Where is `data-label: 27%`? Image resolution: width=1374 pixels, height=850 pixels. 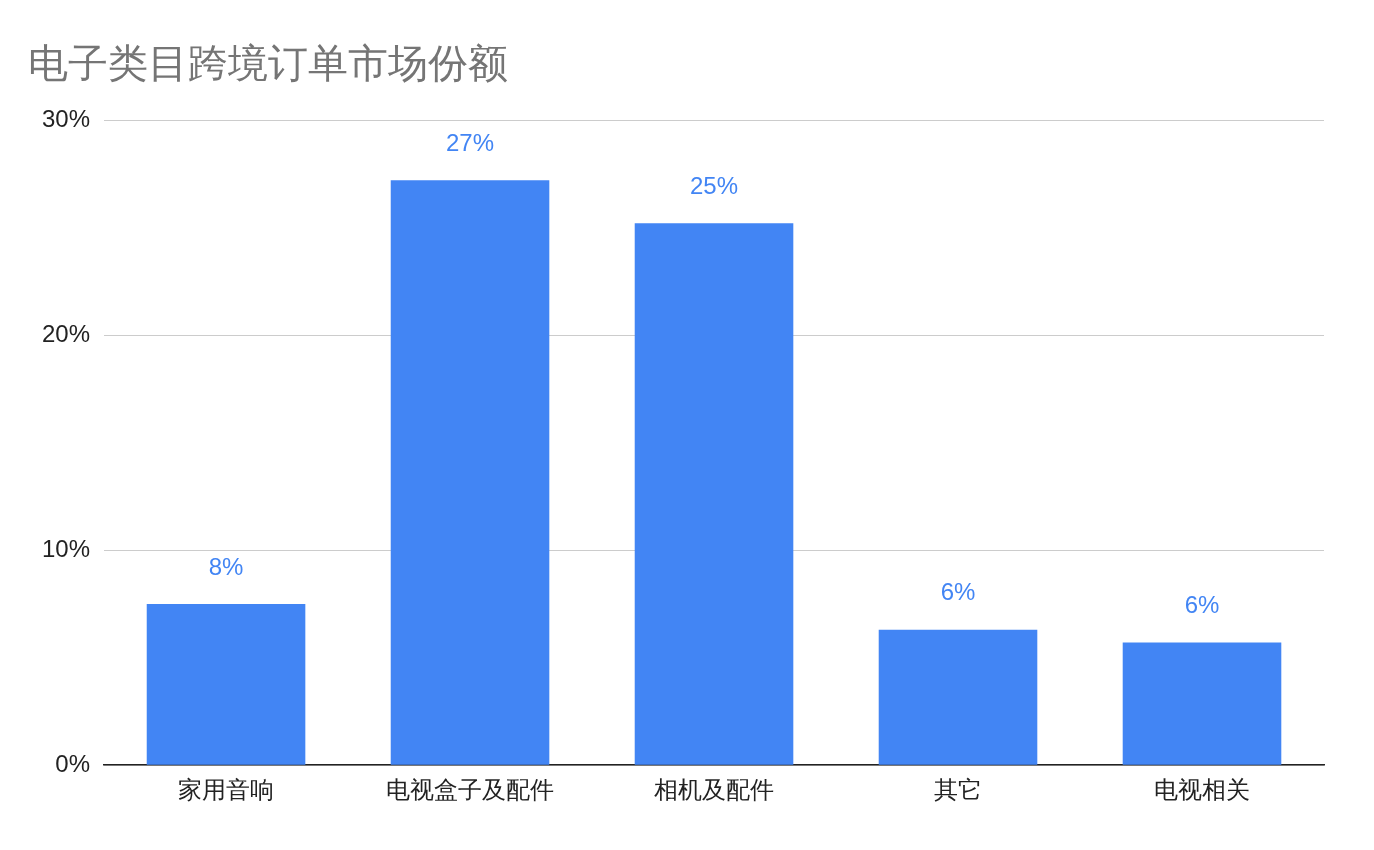
data-label: 27% is located at coordinates (470, 142).